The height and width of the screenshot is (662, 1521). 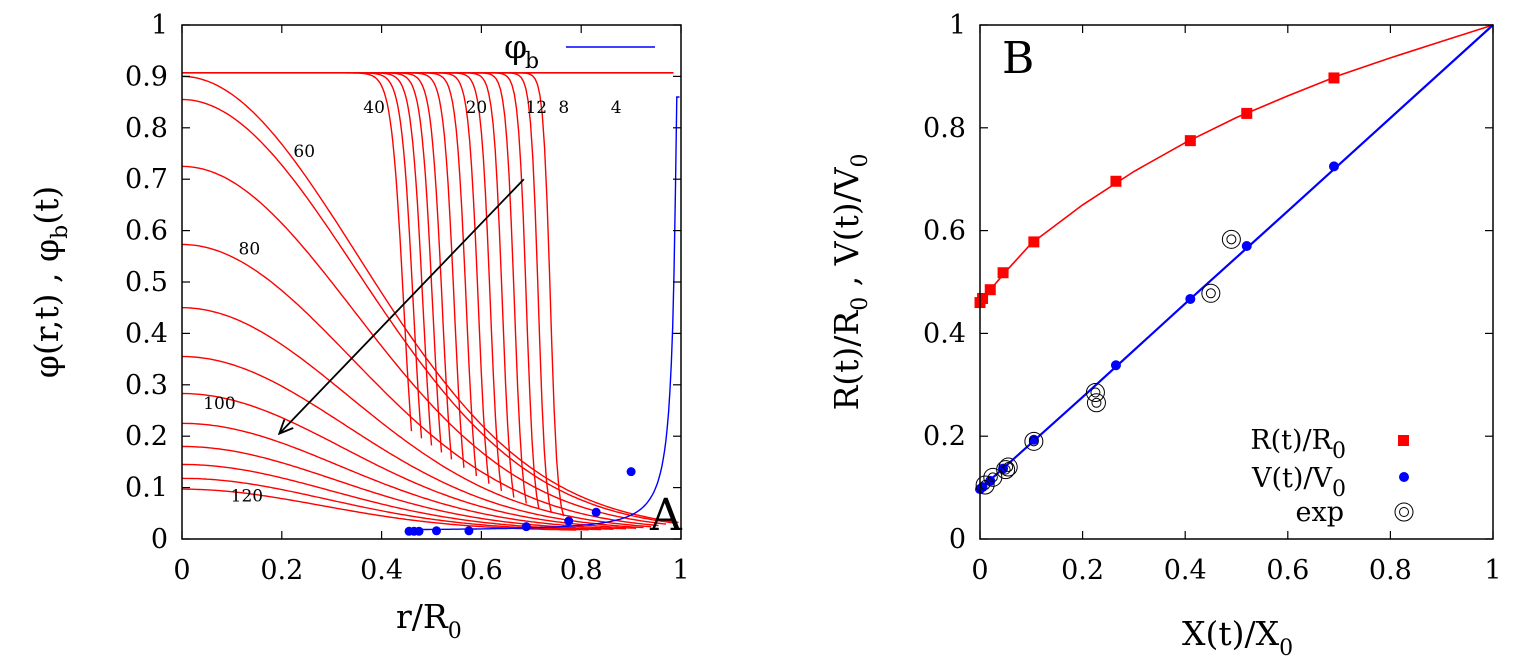 What do you see at coordinates (455, 631) in the screenshot?
I see `x-axis-label-a-sub: 0` at bounding box center [455, 631].